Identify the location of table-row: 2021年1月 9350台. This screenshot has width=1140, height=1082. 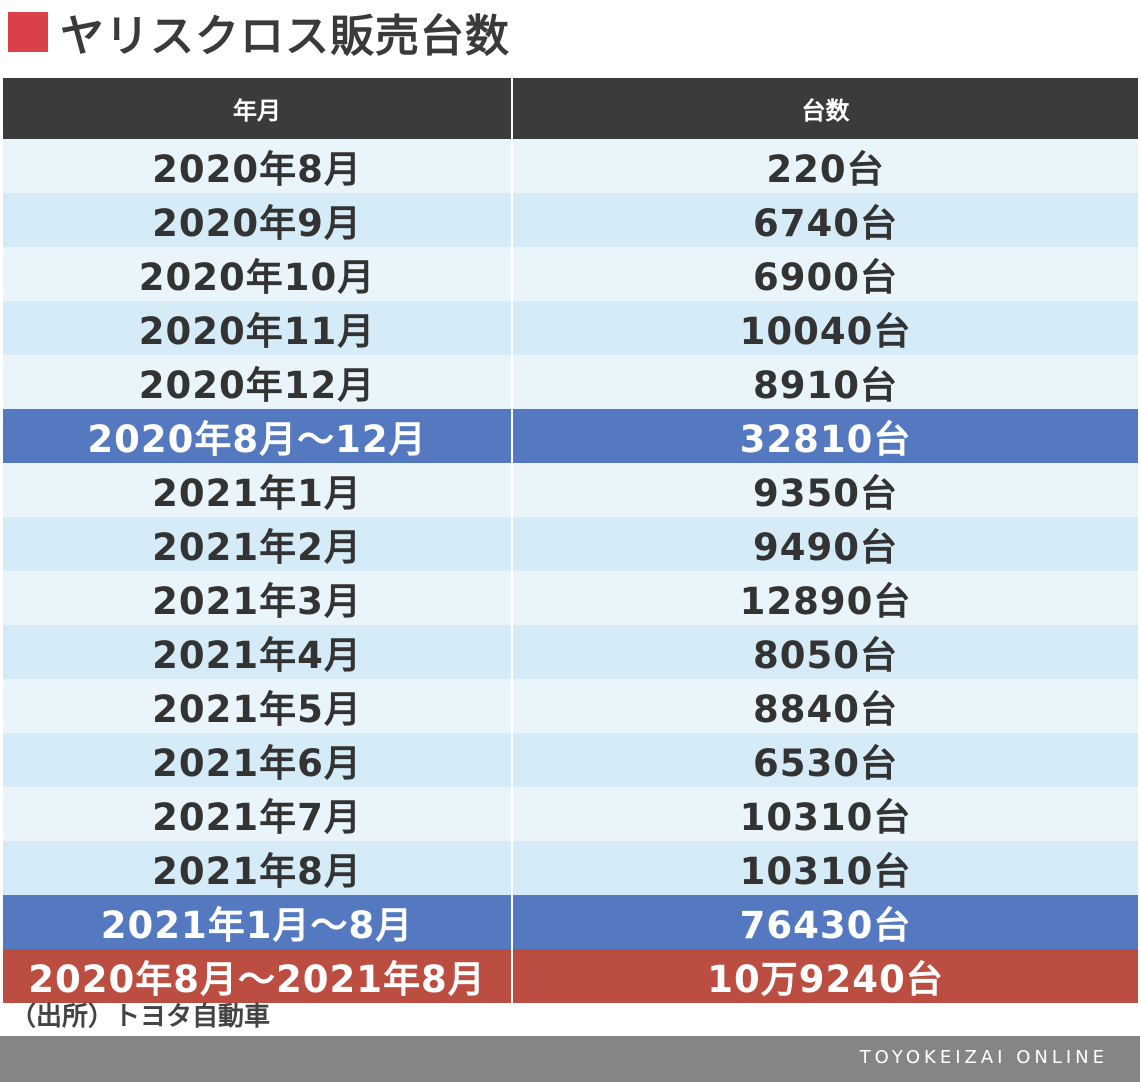
(570, 490).